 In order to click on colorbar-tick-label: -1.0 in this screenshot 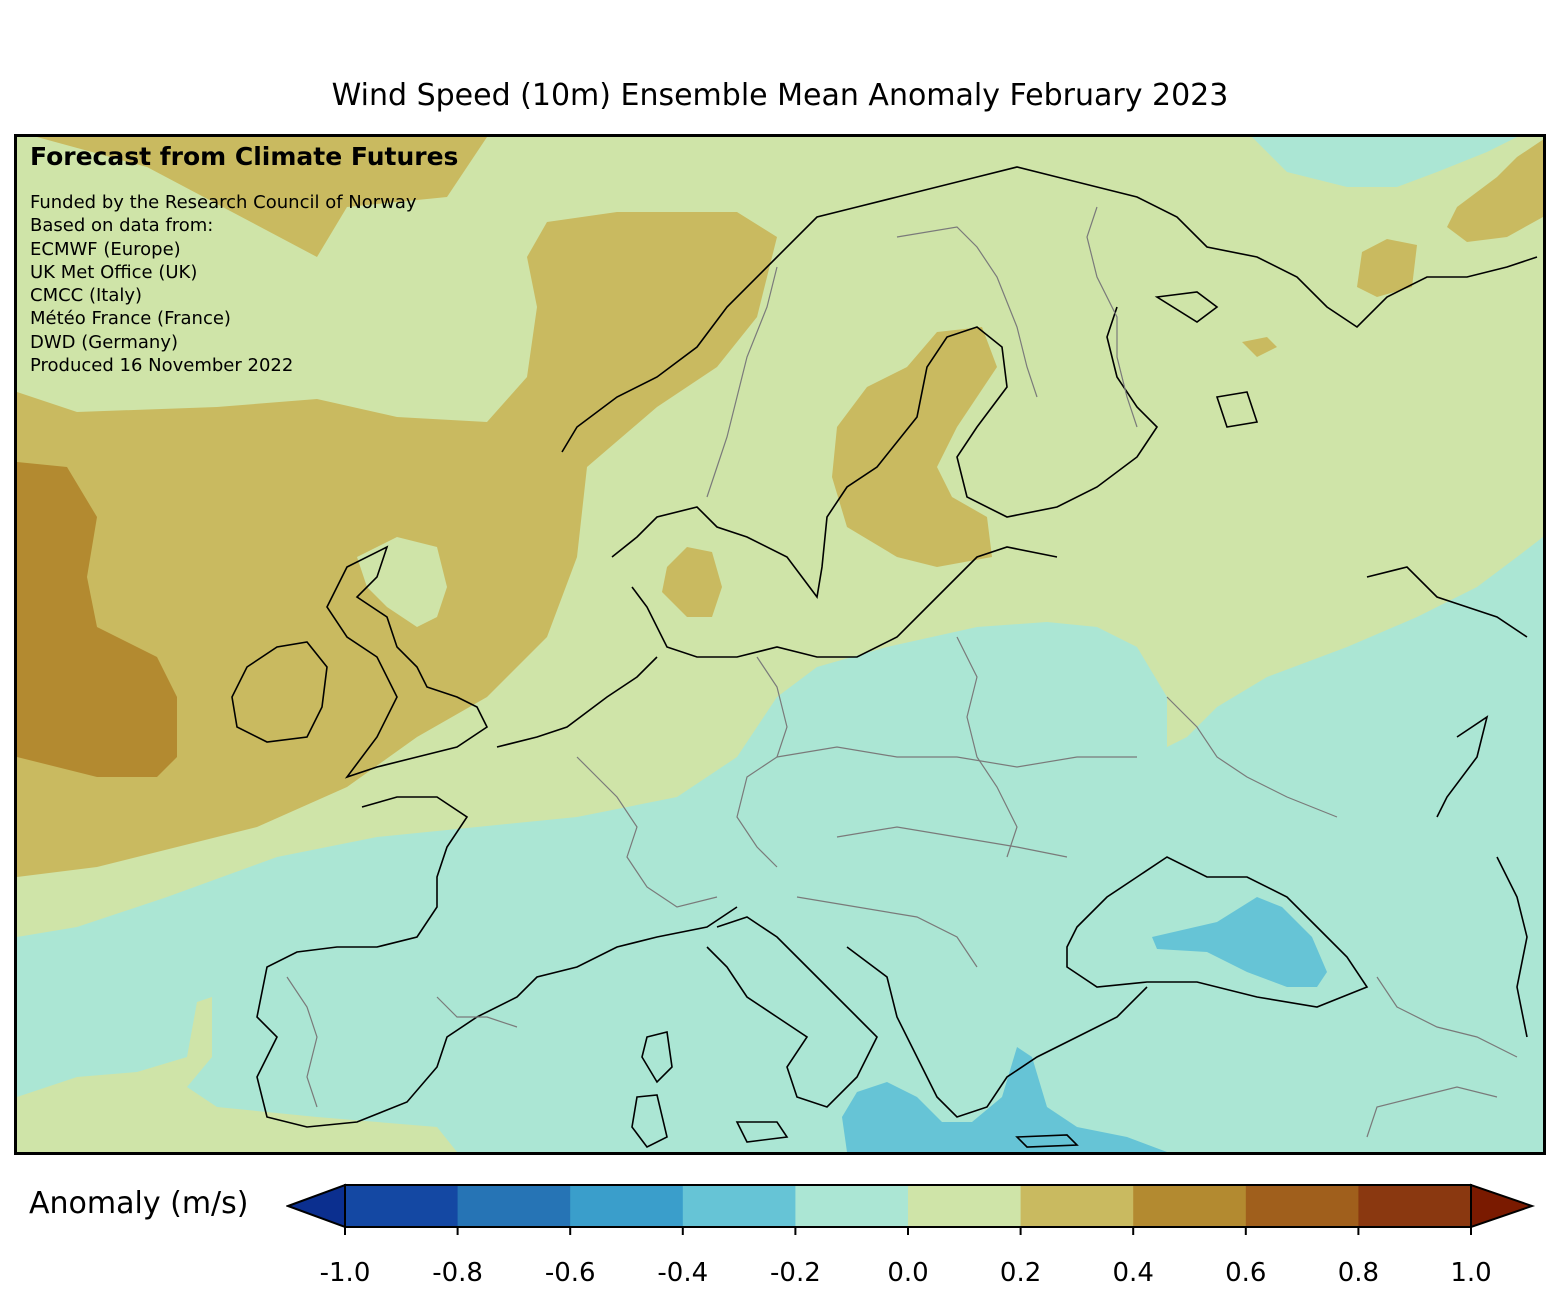, I will do `click(345, 1273)`.